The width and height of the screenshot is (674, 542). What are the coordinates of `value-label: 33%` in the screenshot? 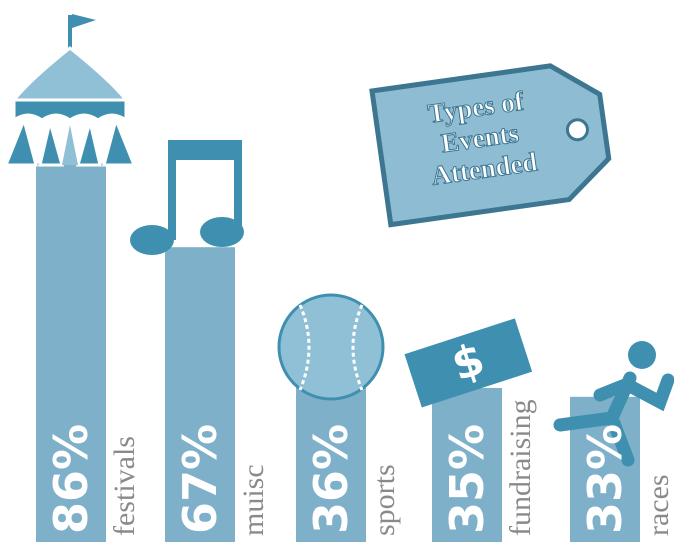 It's located at (605, 479).